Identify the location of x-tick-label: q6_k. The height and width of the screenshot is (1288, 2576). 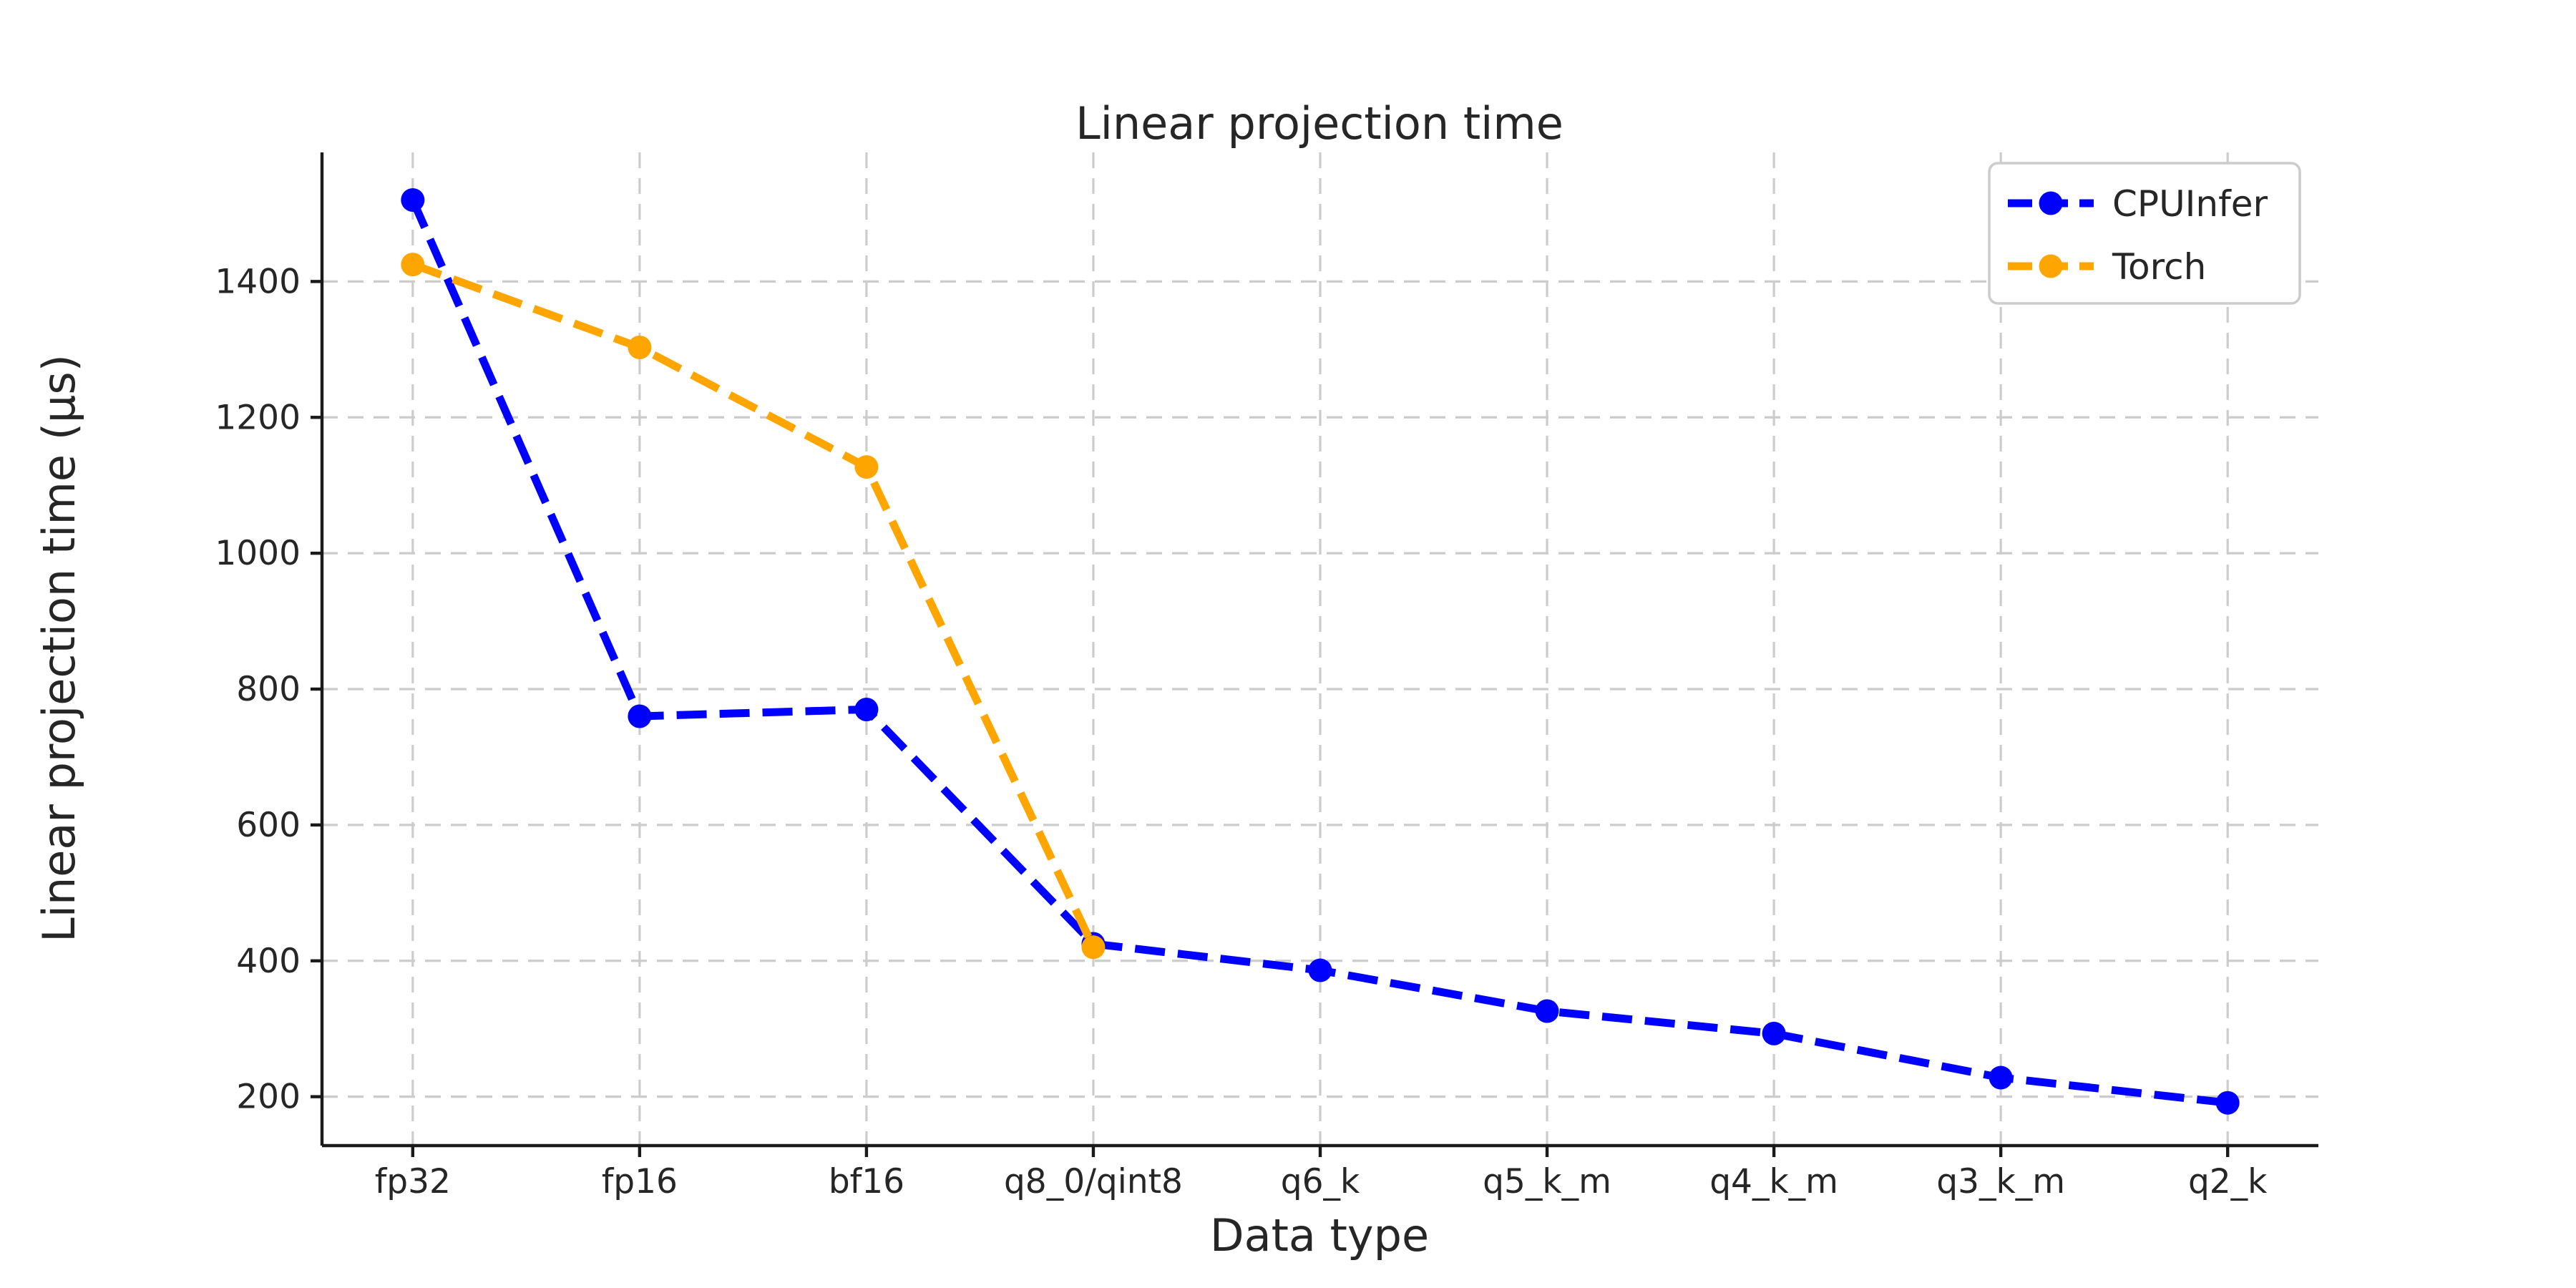
(1320, 1181).